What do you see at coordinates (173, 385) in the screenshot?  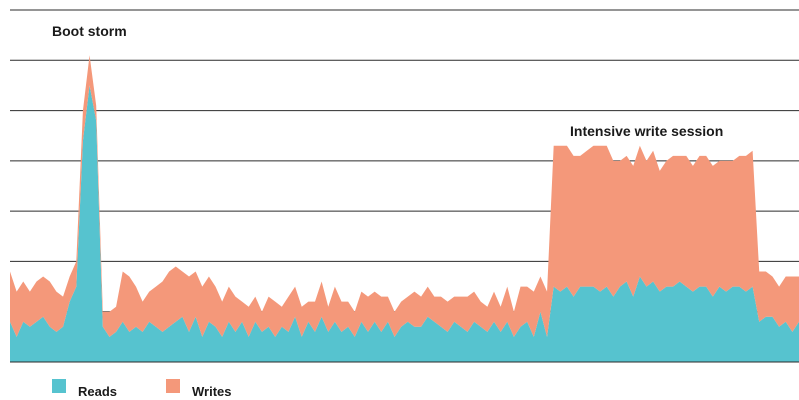 I see `legend-swatch-writes` at bounding box center [173, 385].